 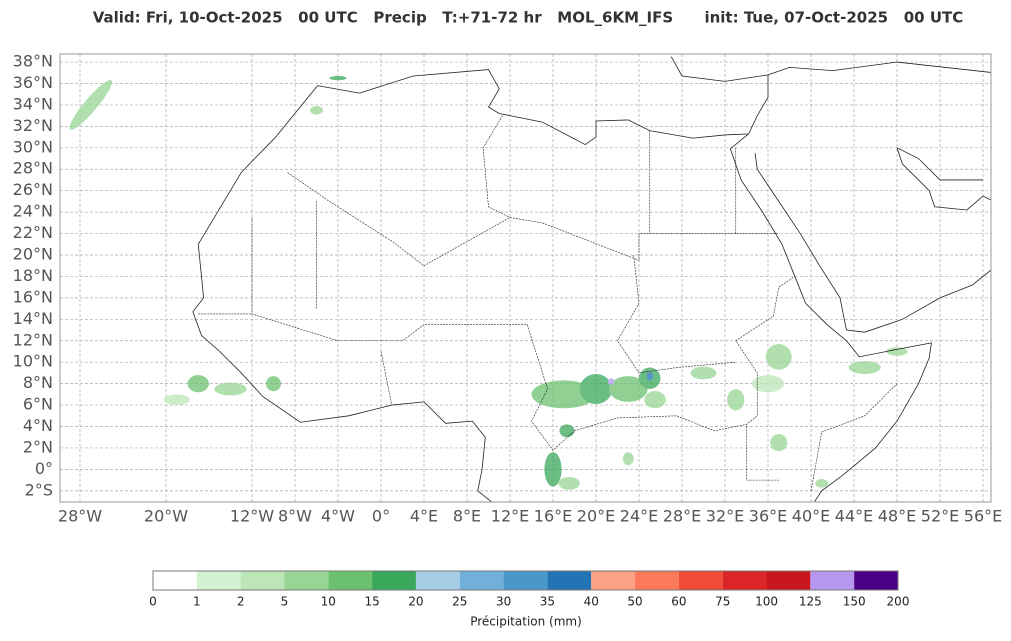 What do you see at coordinates (898, 602) in the screenshot?
I see `colorbar-tick-label: 200` at bounding box center [898, 602].